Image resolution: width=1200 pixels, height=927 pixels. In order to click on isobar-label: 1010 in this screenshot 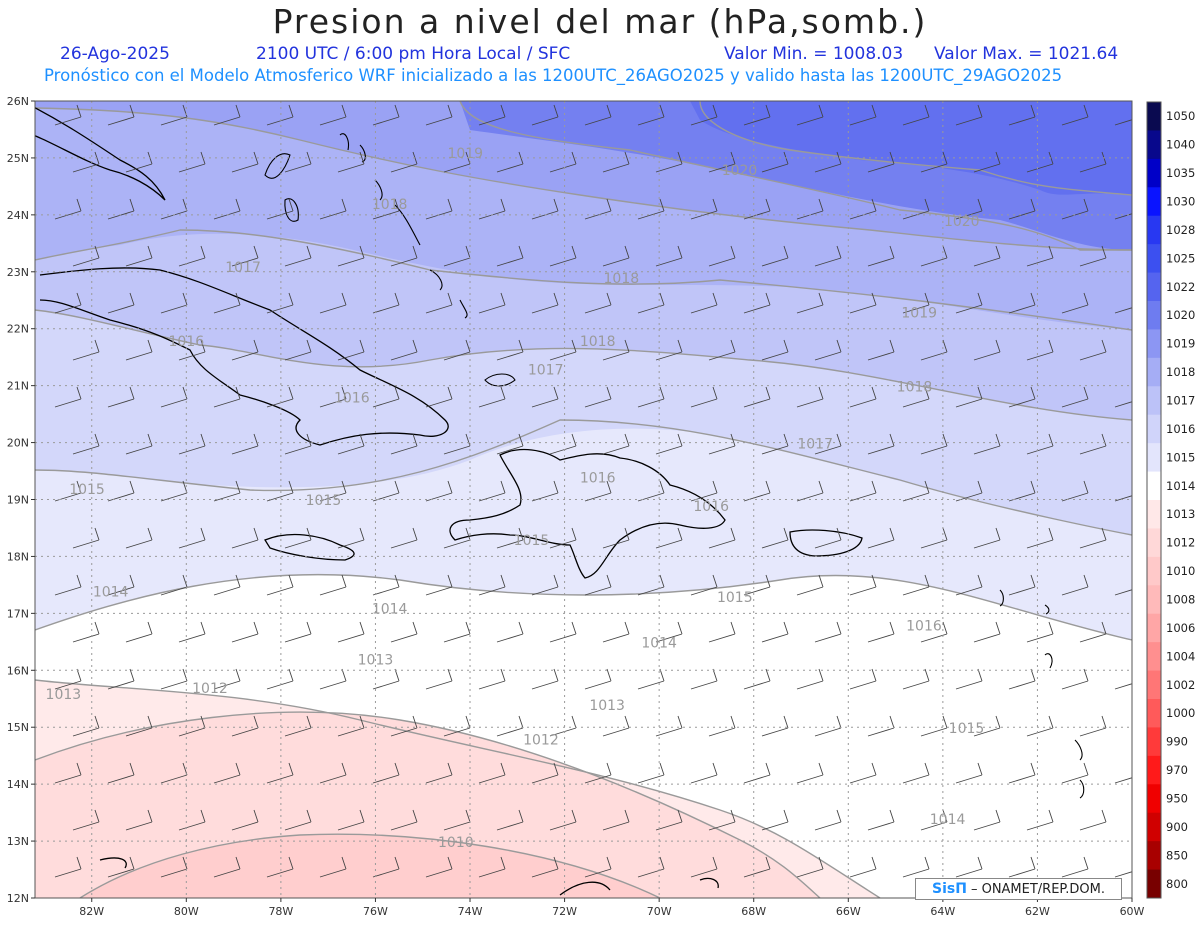, I will do `click(456, 843)`.